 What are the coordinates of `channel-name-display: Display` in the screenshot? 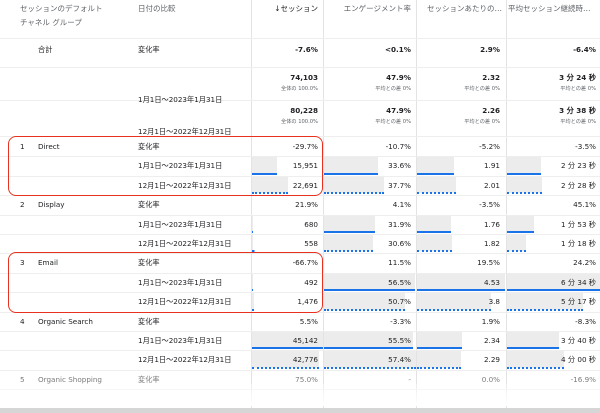 It's located at (51, 205).